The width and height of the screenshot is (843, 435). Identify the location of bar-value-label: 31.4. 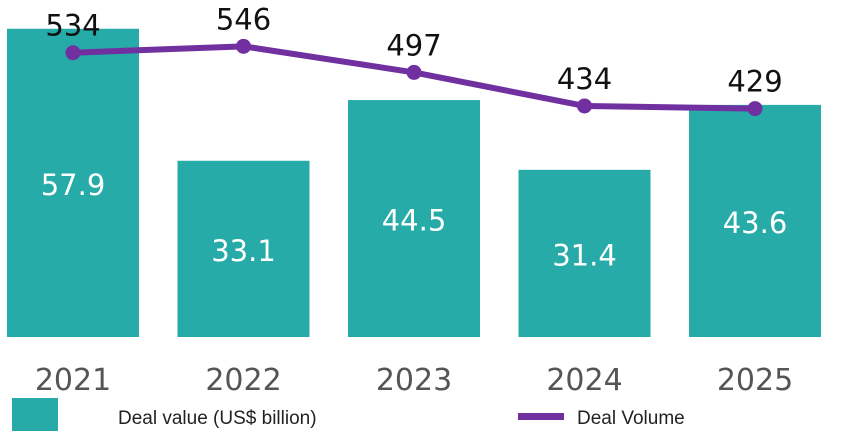
(584, 255).